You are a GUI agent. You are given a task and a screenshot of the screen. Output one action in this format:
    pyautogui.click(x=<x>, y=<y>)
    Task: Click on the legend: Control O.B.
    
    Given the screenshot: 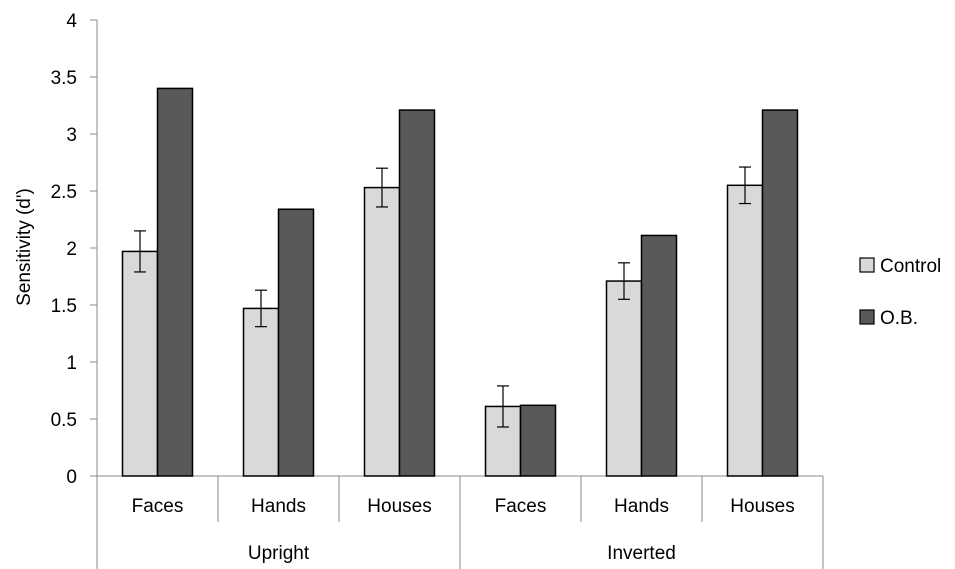 What is the action you would take?
    pyautogui.click(x=900, y=292)
    